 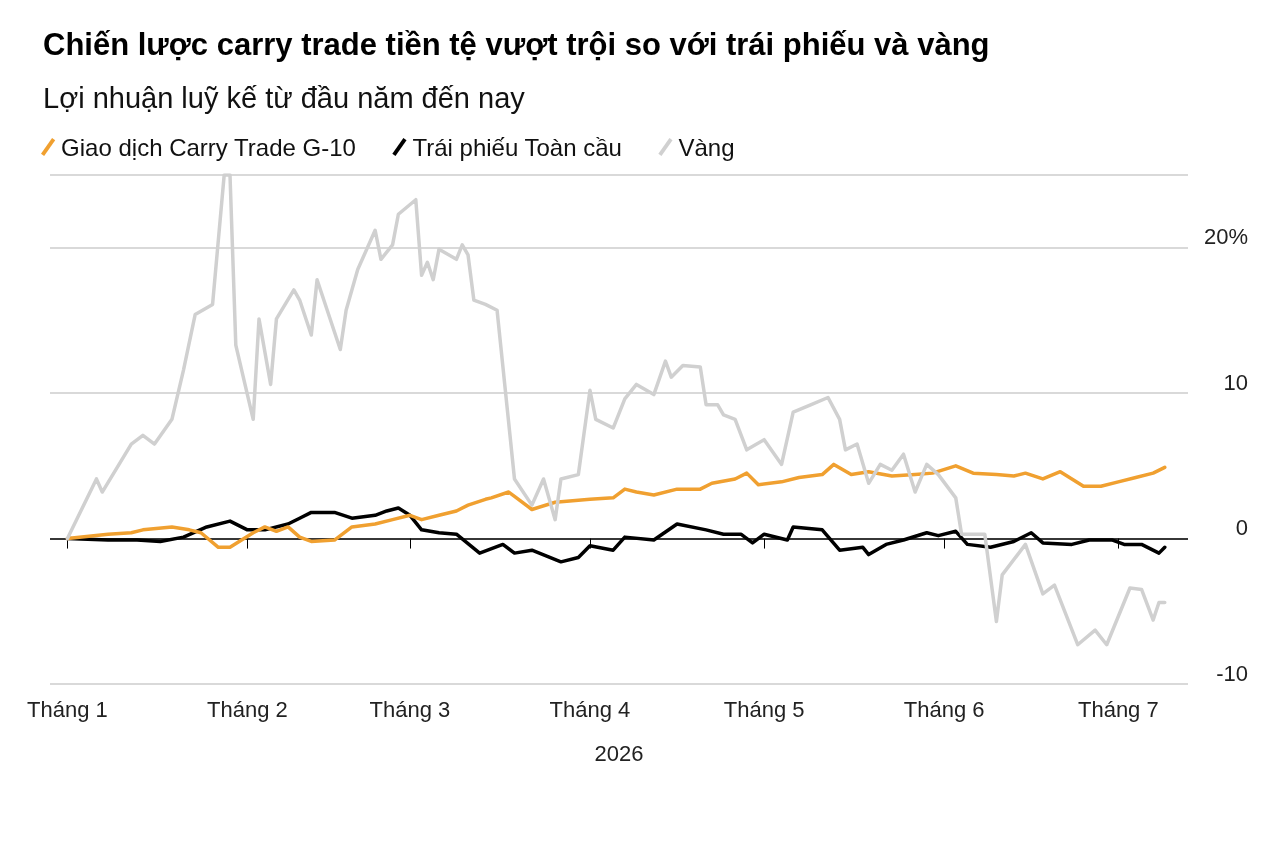 I want to click on x-tick-label: Tháng 2, so click(x=247, y=709).